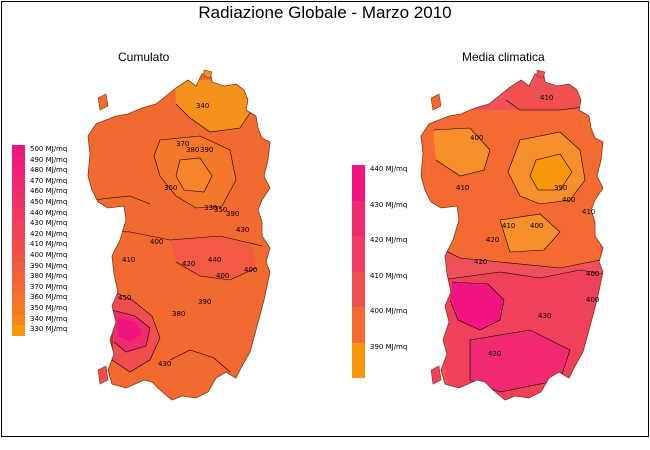 The width and height of the screenshot is (650, 450). What do you see at coordinates (170, 188) in the screenshot?
I see `contour-label: 360` at bounding box center [170, 188].